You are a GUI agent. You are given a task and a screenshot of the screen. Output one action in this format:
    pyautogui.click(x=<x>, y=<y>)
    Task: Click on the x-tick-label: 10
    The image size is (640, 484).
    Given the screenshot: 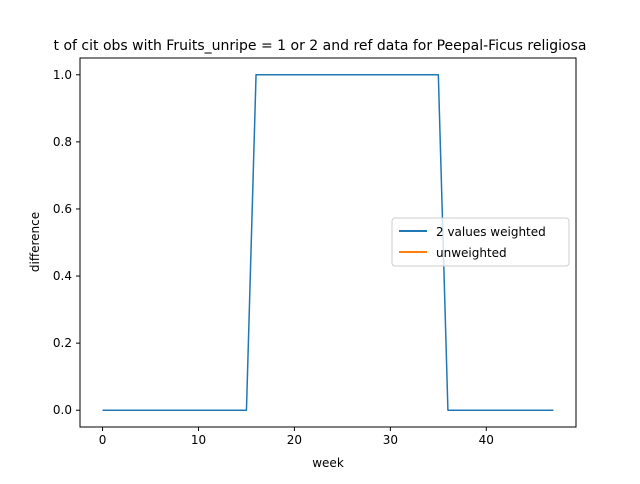 What is the action you would take?
    pyautogui.click(x=198, y=440)
    